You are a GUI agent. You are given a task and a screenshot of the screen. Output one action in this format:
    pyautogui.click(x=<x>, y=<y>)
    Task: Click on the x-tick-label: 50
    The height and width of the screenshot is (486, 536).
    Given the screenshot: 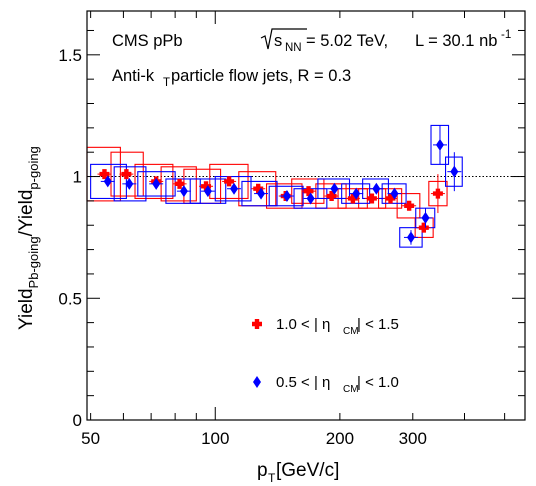 What is the action you would take?
    pyautogui.click(x=90, y=438)
    